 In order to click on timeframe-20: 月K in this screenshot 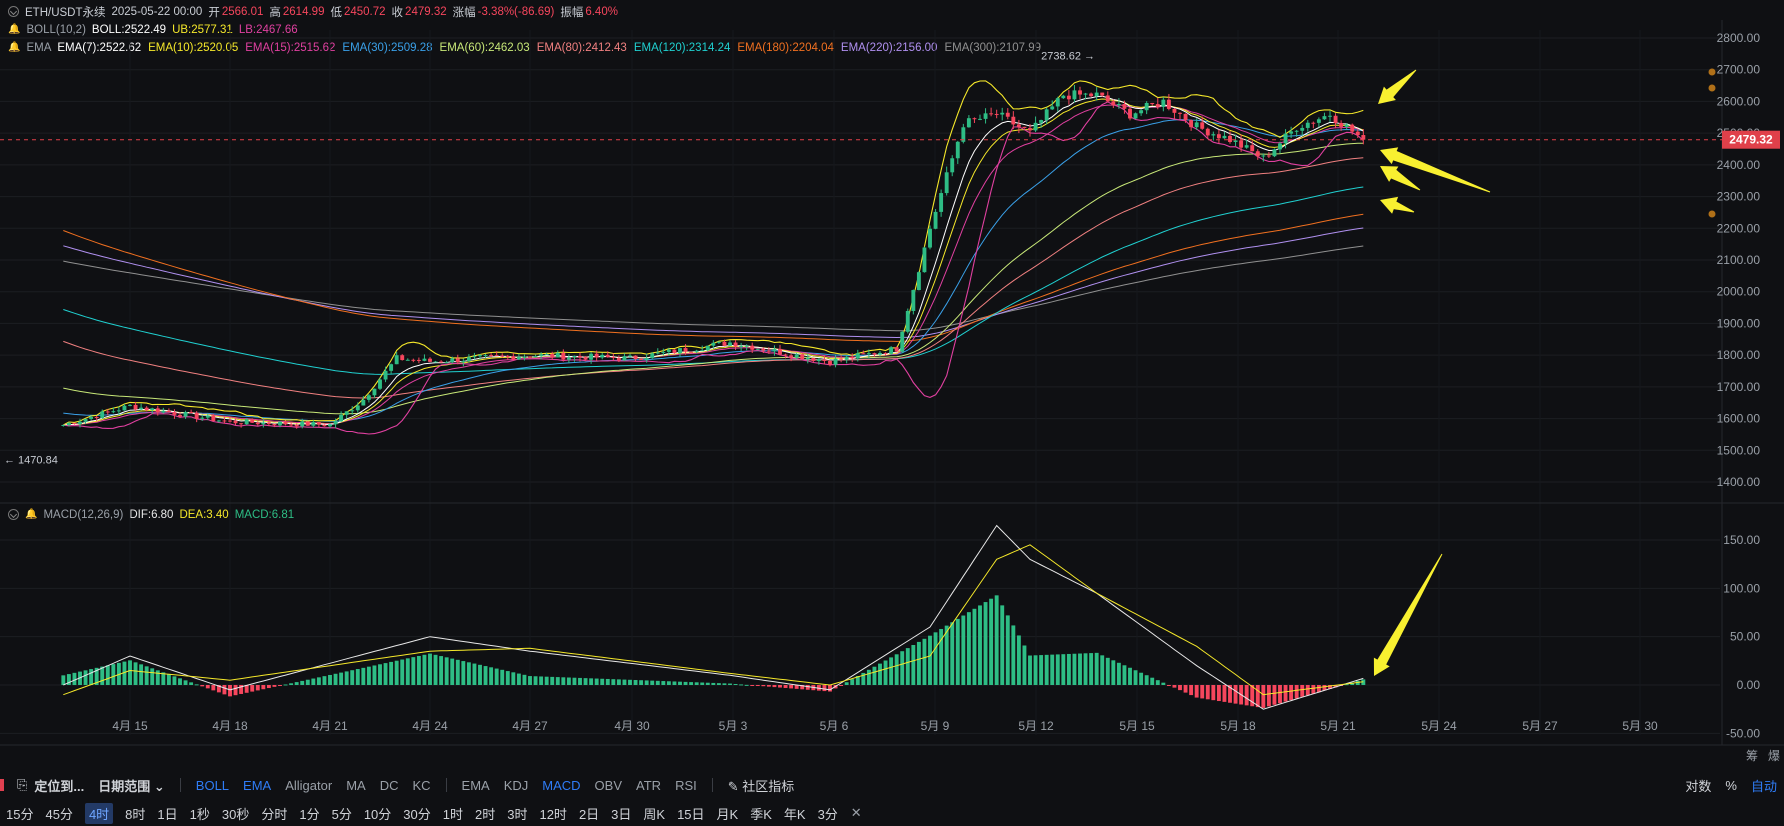, I will do `click(727, 814)`.